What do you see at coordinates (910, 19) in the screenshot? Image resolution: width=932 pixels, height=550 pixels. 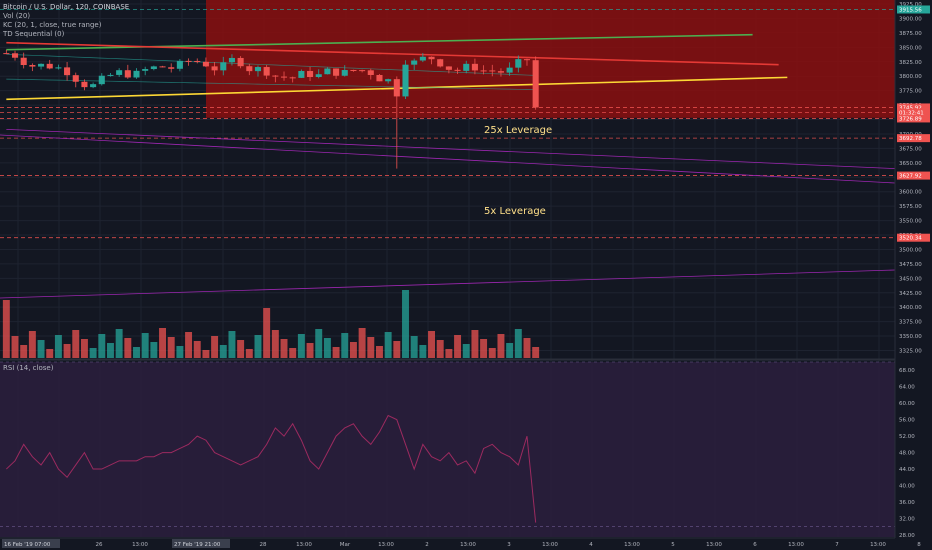 I see `price-tick-label: 3900.00` at bounding box center [910, 19].